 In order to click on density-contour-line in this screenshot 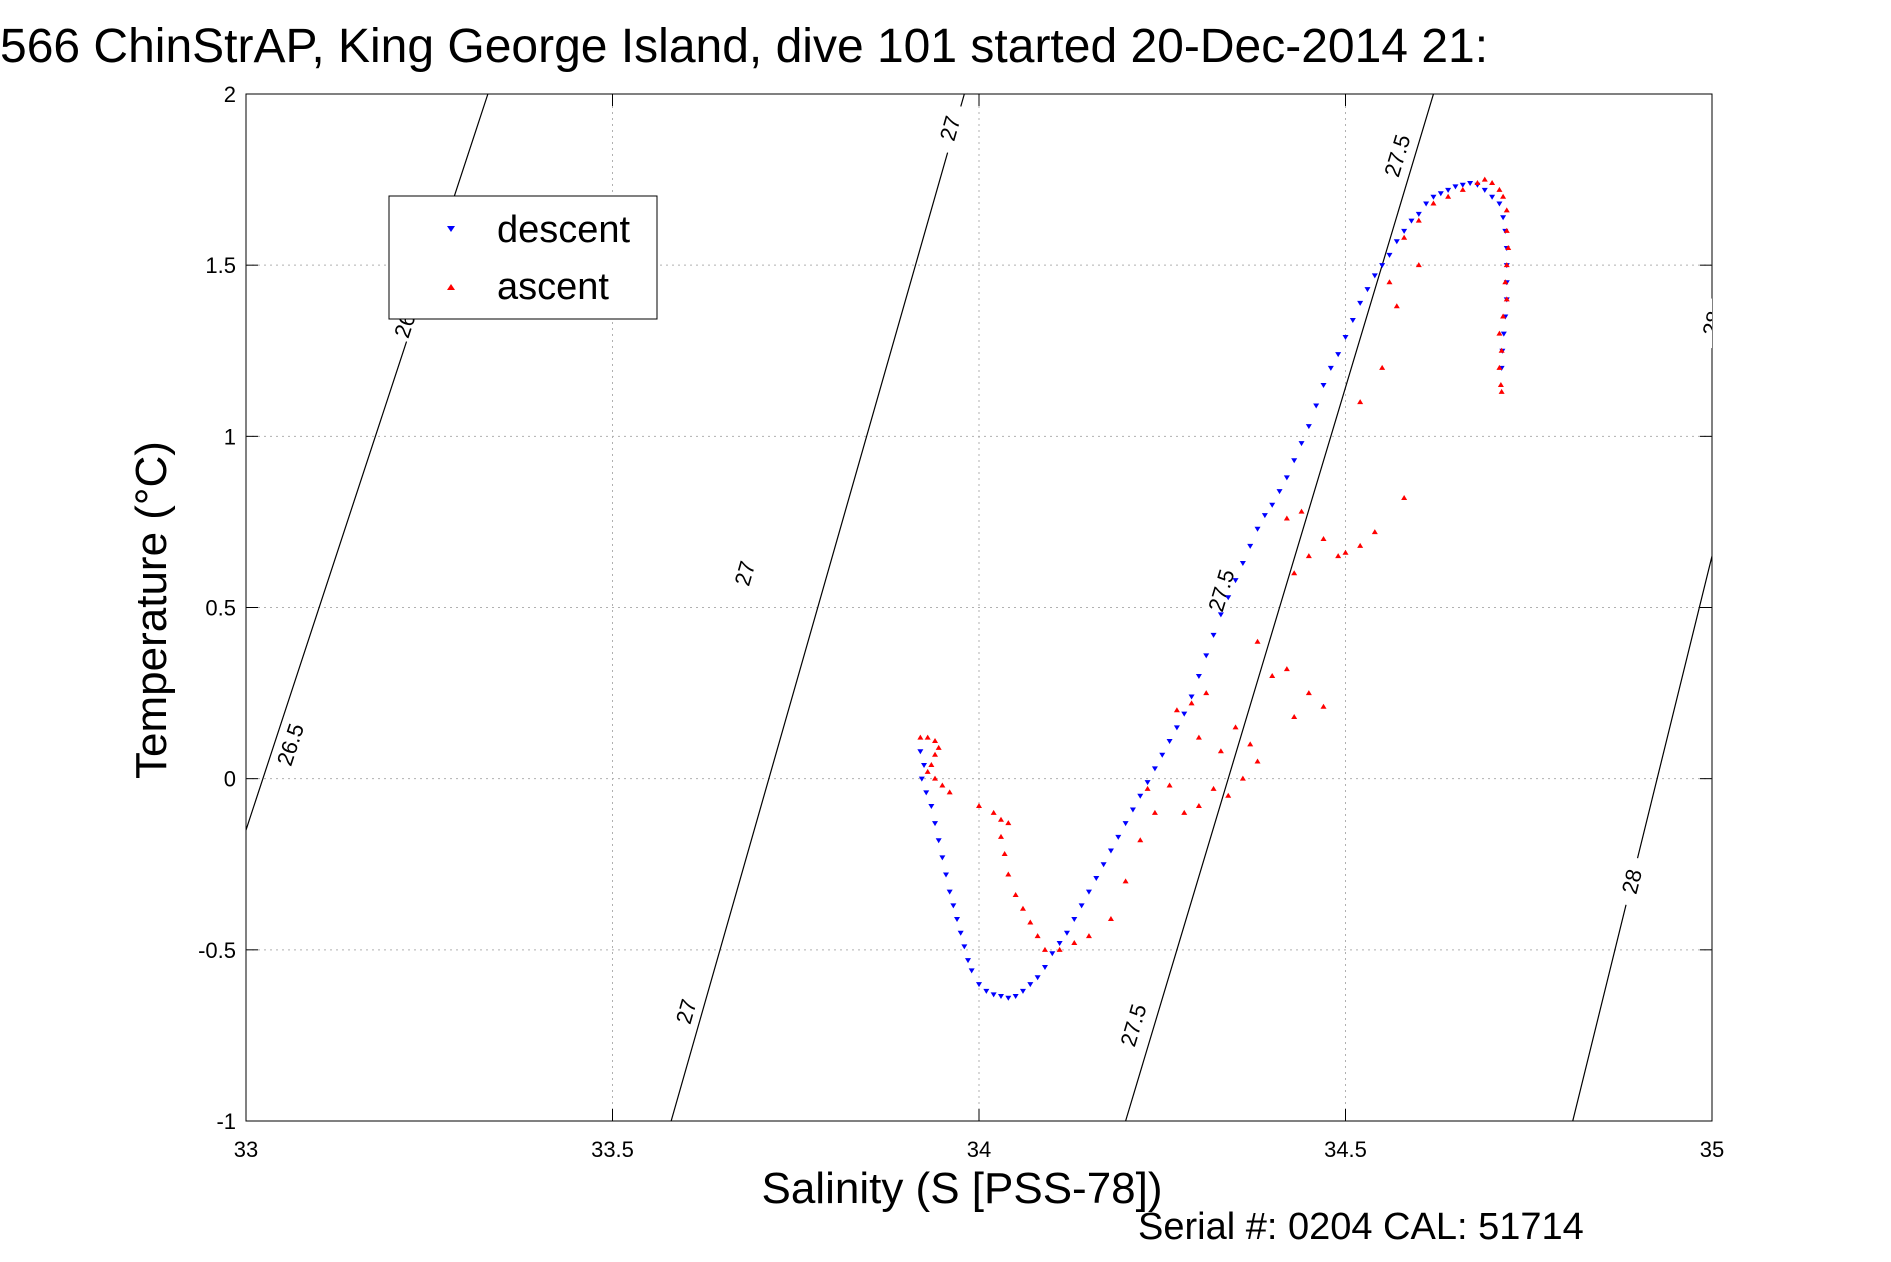, I will do `click(817, 607)`.